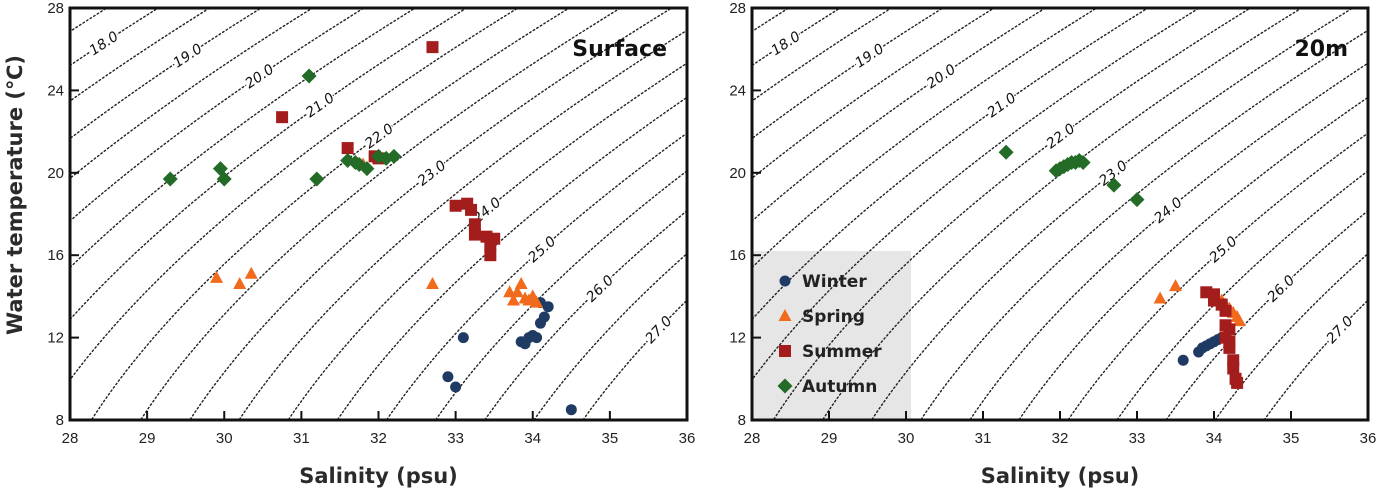 Image resolution: width=1378 pixels, height=494 pixels. I want to click on isopycnal-label: 19.0, so click(869, 56).